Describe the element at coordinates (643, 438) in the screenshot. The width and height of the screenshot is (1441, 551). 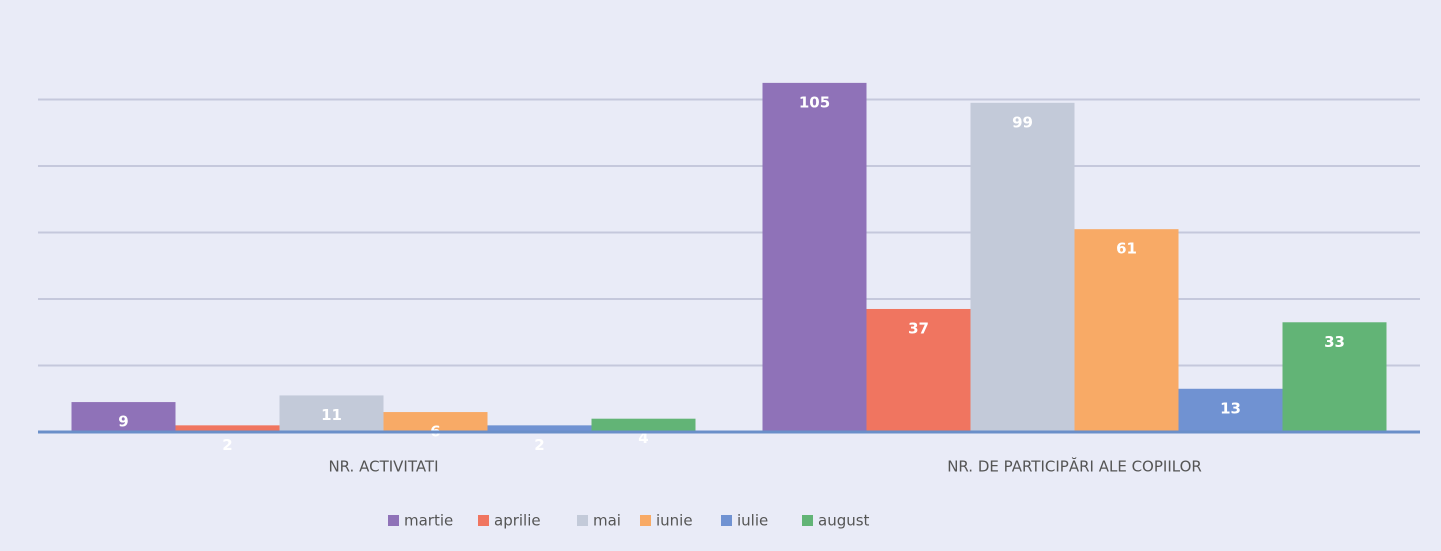
I see `value-label: 4` at that location.